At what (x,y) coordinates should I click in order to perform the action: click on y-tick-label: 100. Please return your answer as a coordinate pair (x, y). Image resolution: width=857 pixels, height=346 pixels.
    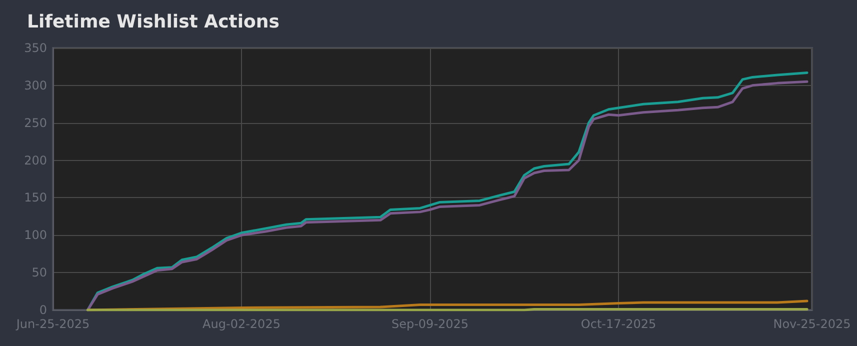
    Looking at the image, I should click on (35, 235).